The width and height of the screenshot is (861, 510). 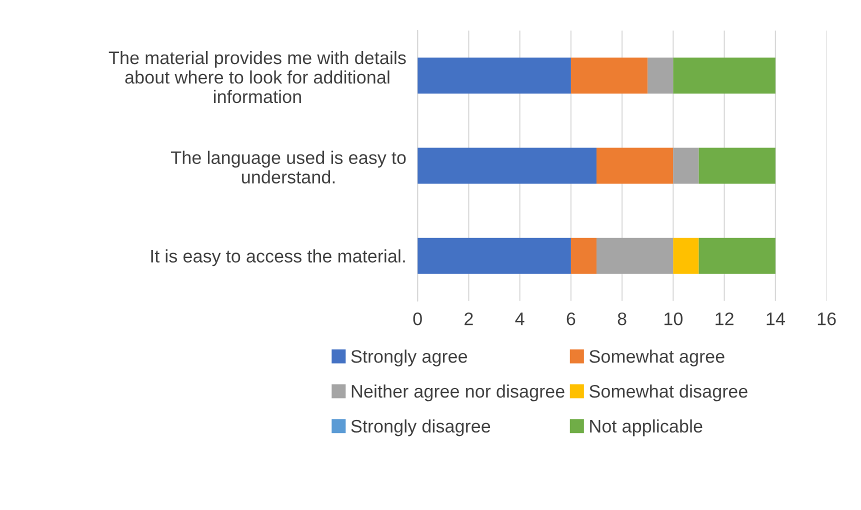 I want to click on legend-label: Somewhat agree, so click(x=656, y=358).